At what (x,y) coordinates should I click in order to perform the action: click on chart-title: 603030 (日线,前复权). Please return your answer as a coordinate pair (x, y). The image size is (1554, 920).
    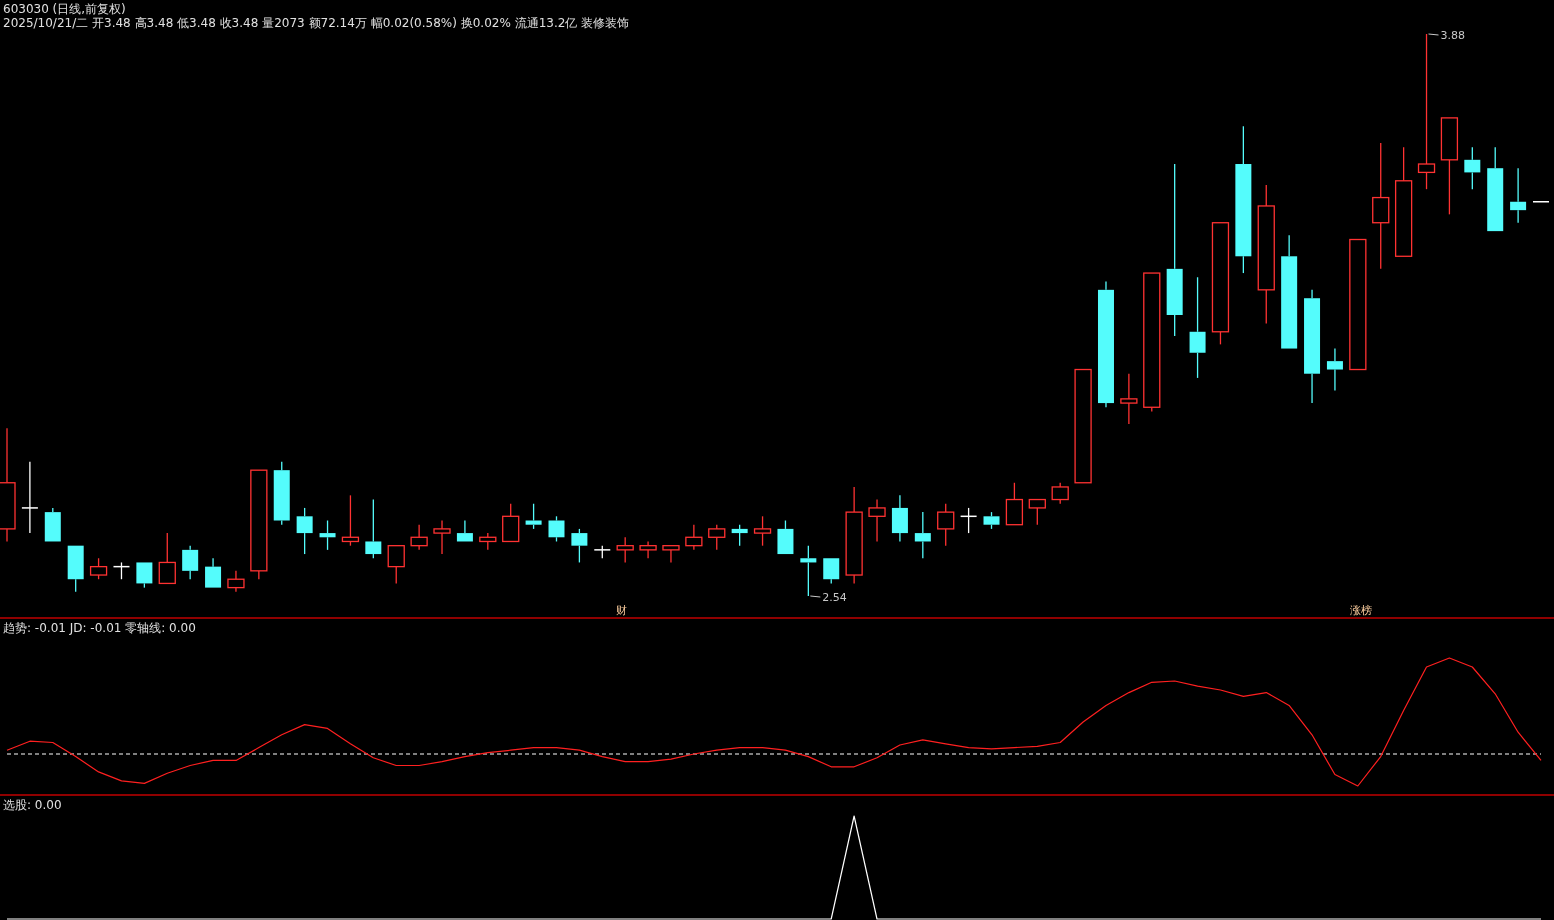
    Looking at the image, I should click on (64, 9).